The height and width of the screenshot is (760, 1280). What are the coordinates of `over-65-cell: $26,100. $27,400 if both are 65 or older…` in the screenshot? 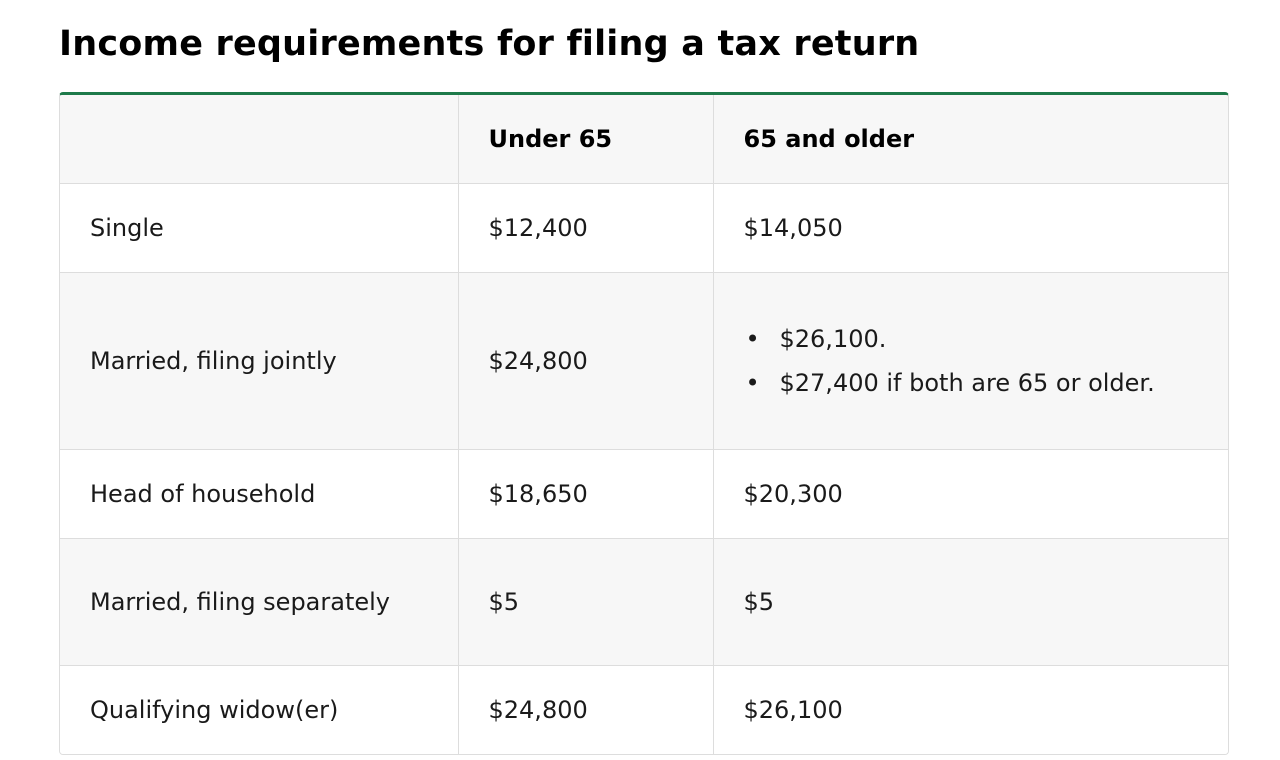 It's located at (970, 361).